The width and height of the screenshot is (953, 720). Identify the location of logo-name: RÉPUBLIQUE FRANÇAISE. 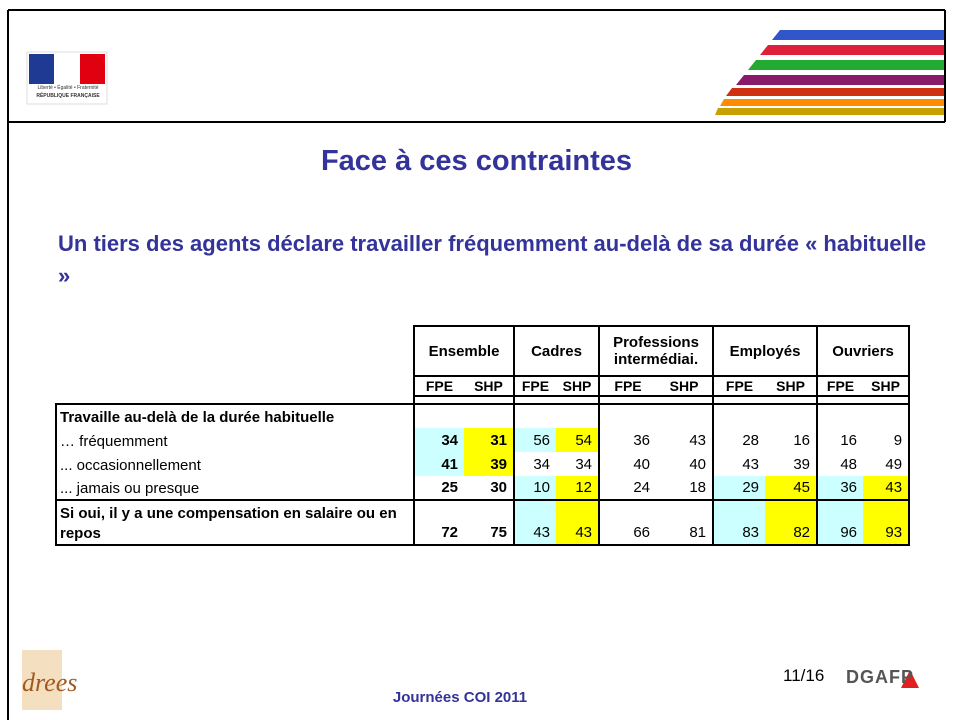
(68, 96).